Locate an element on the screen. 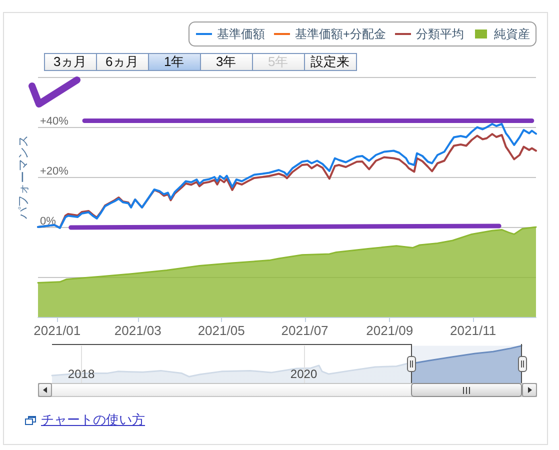 This screenshot has width=559, height=450. y-tick-label: +20% is located at coordinates (54, 172).